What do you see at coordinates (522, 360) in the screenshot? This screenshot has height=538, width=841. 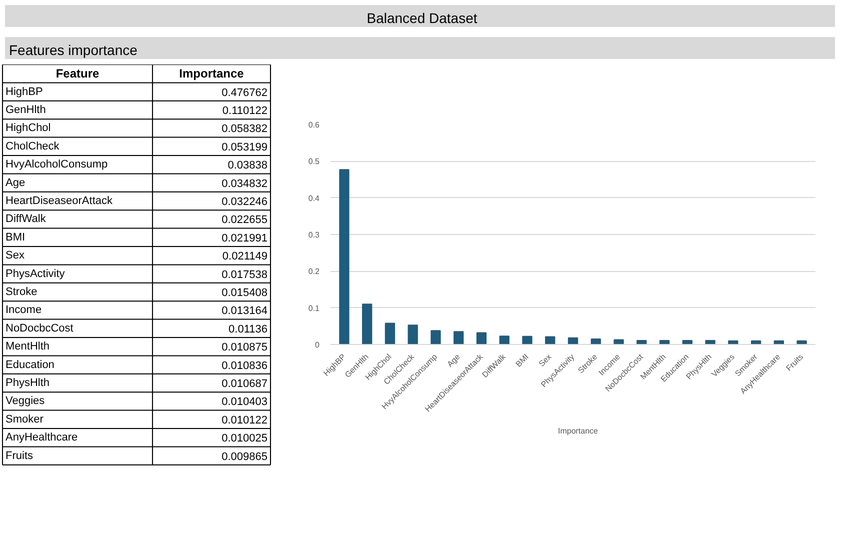 I see `x-tick-label: BMI` at bounding box center [522, 360].